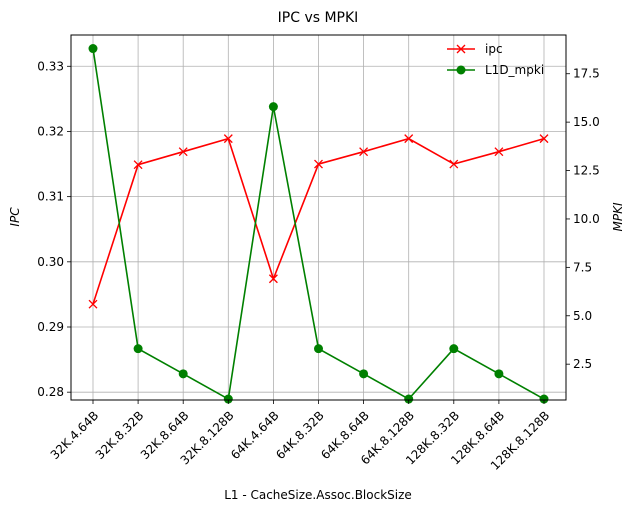 The height and width of the screenshot is (512, 636). Describe the element at coordinates (495, 59) in the screenshot. I see `legend: ipc L1D_mpki` at that location.